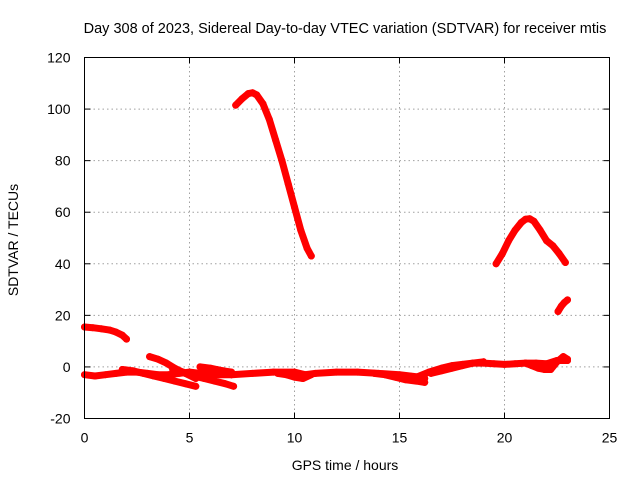 The height and width of the screenshot is (480, 640). Describe the element at coordinates (295, 438) in the screenshot. I see `x-tick-label: 10` at that location.